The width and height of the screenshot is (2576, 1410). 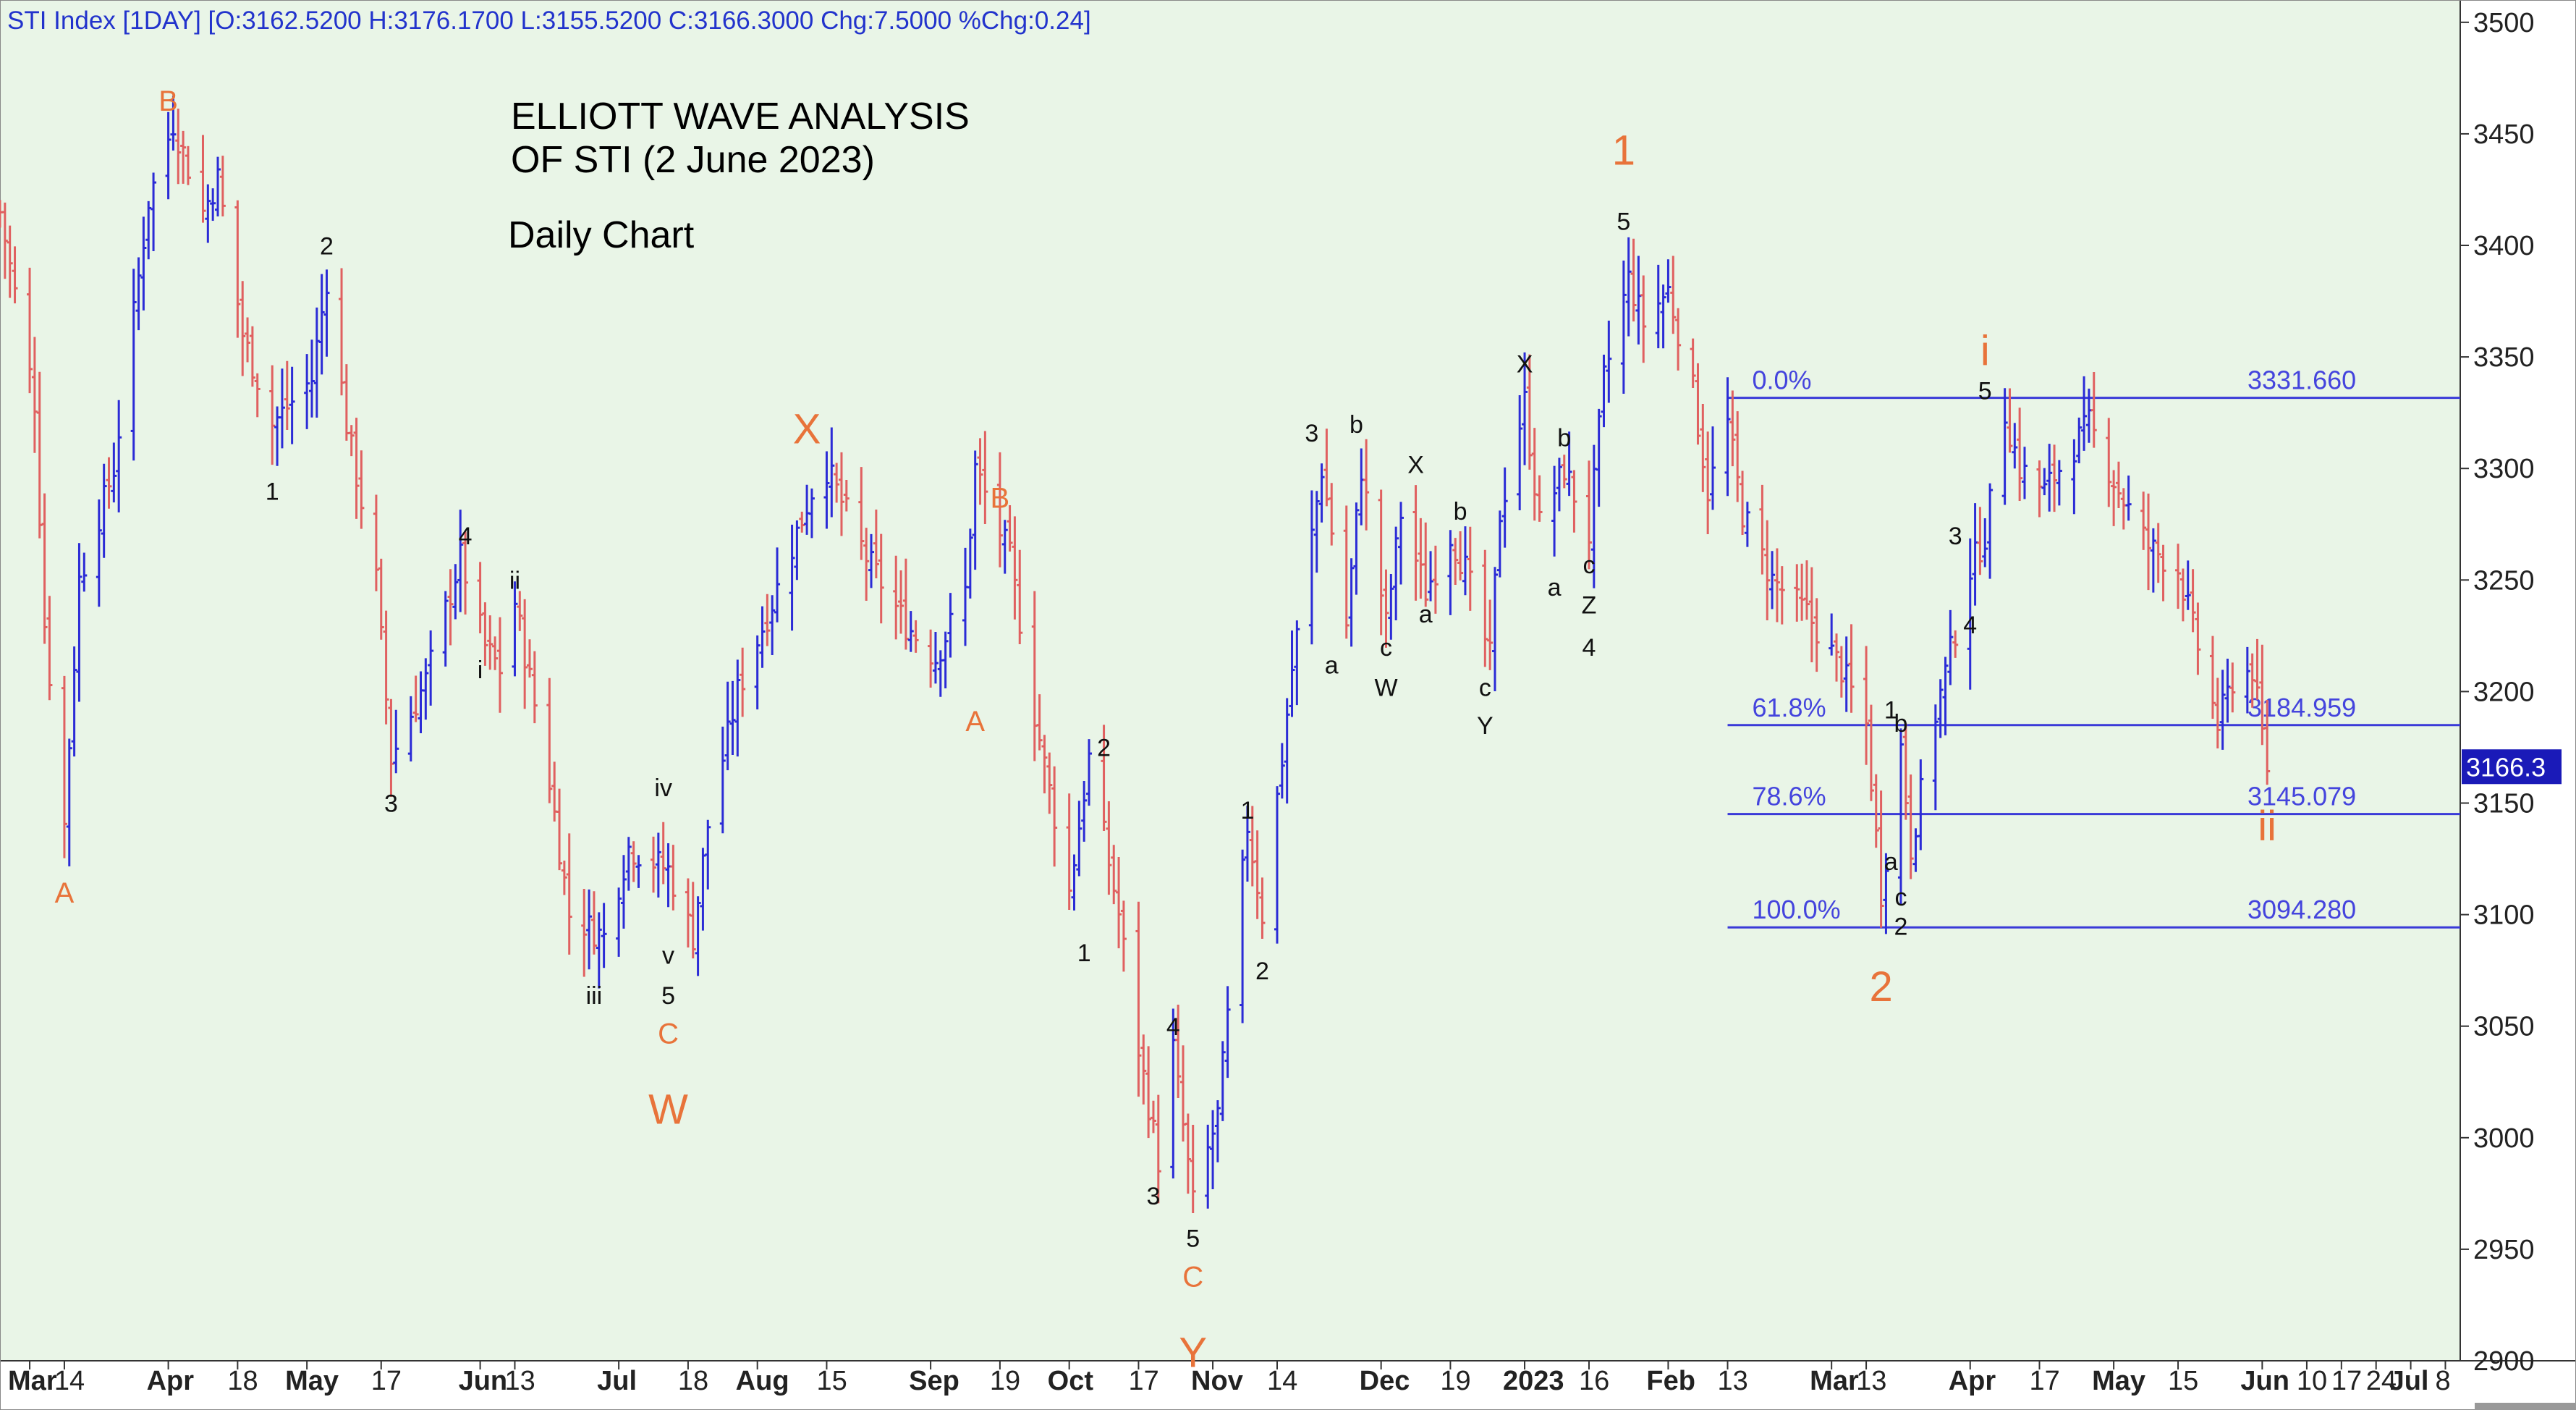 I want to click on wave-label: 3, so click(x=1311, y=433).